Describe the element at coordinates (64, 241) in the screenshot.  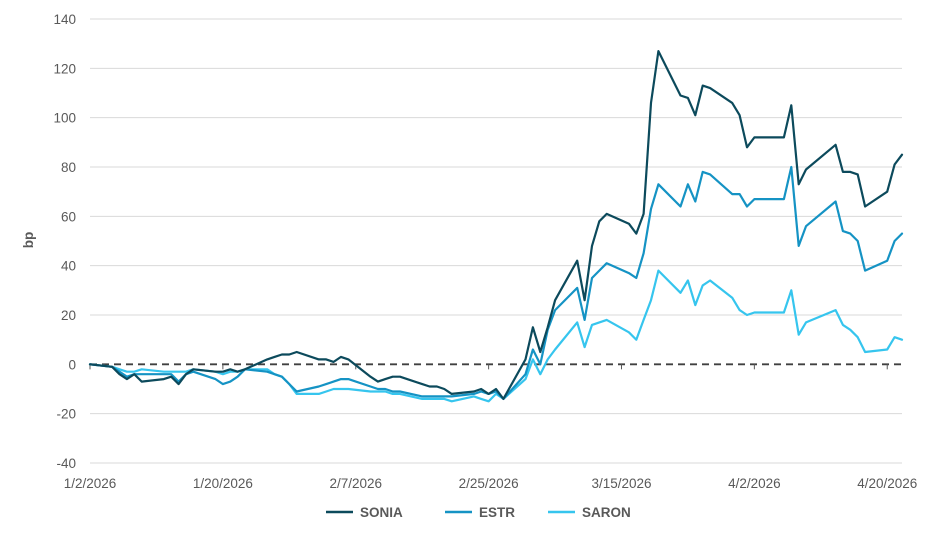
I see `y-tick-labels: -40 -20 0 20 40 60 80 100 120 140` at that location.